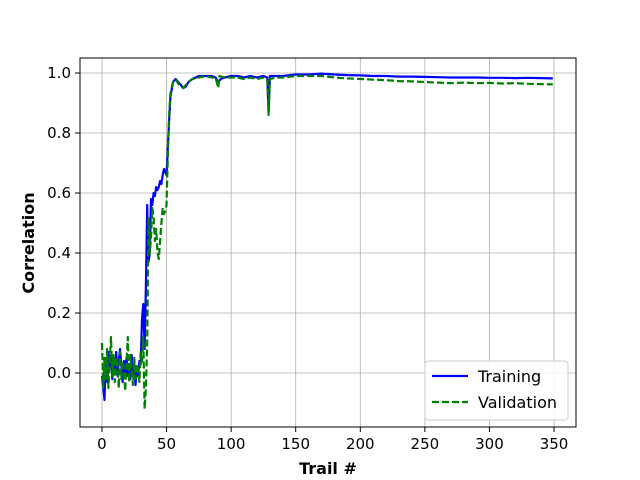  What do you see at coordinates (425, 444) in the screenshot?
I see `x-tick-label: 250` at bounding box center [425, 444].